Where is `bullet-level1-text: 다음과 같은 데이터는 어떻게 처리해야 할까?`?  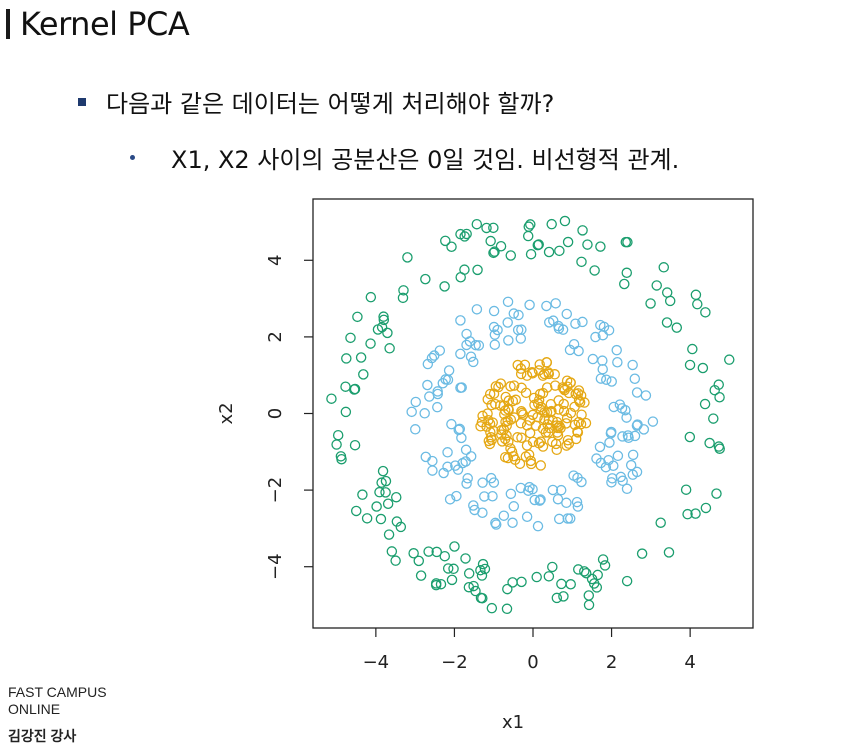 bullet-level1-text: 다음과 같은 데이터는 어떻게 처리해야 할까? is located at coordinates (330, 104).